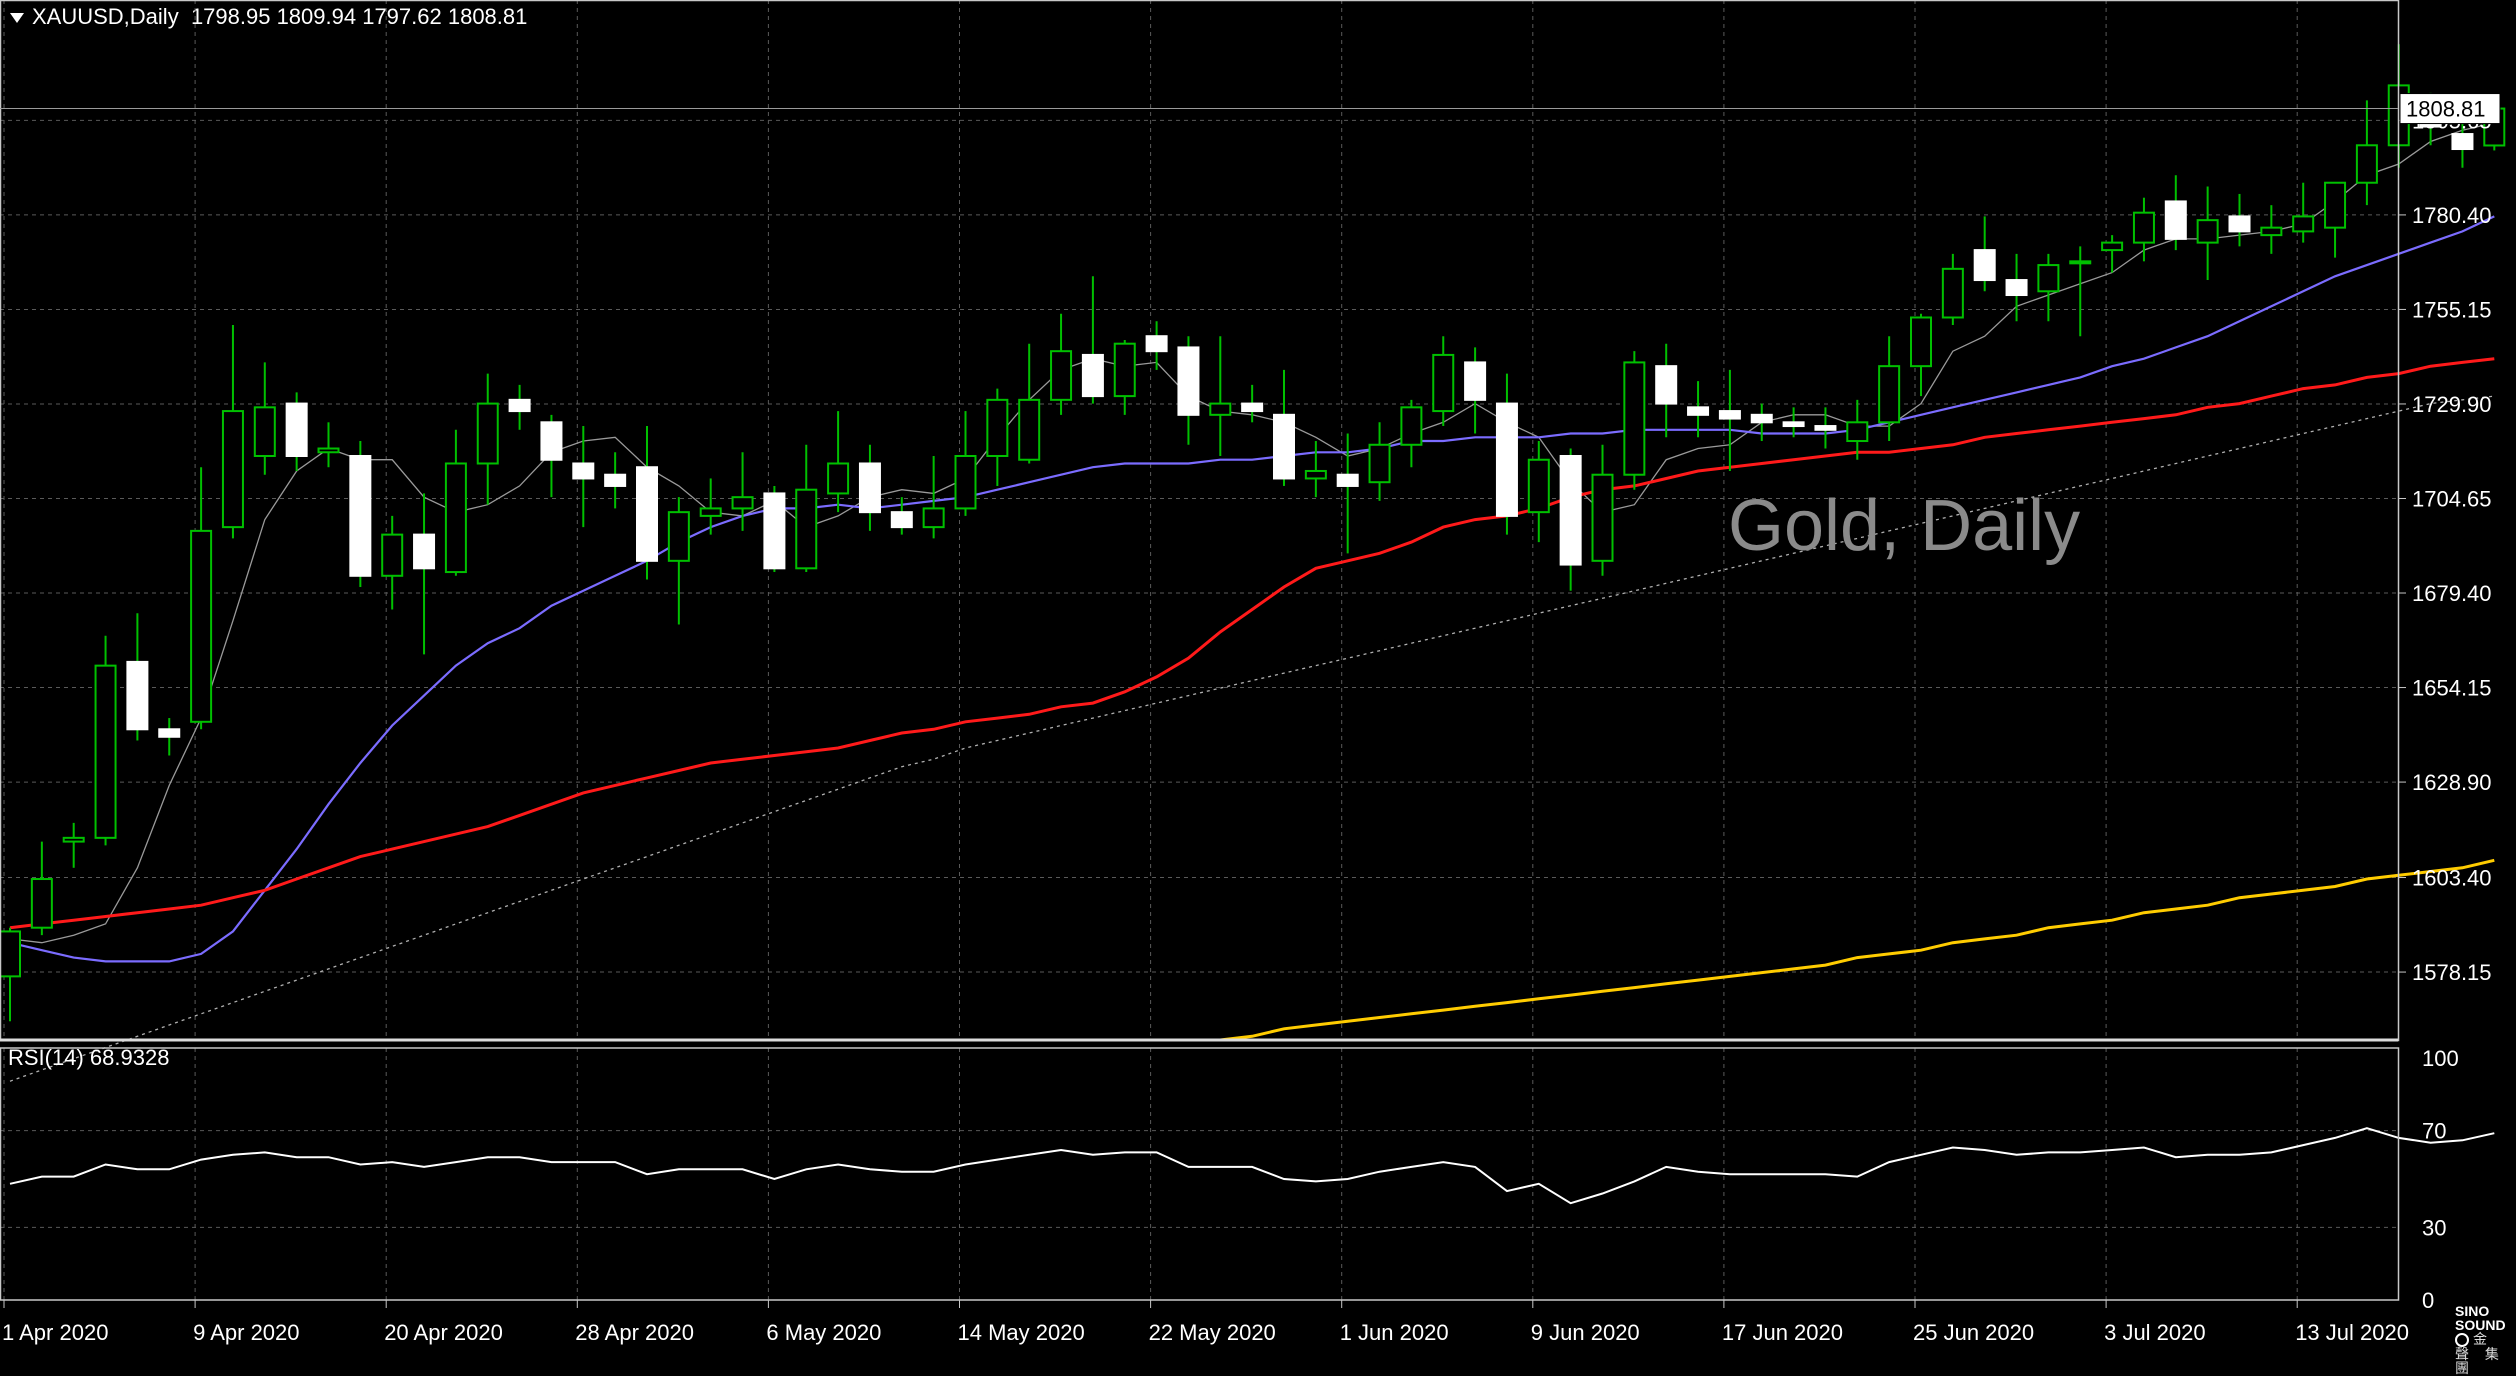 This screenshot has height=1376, width=2516. Describe the element at coordinates (89, 1057) in the screenshot. I see `rsi-header: RSI(14) 68.9328` at that location.